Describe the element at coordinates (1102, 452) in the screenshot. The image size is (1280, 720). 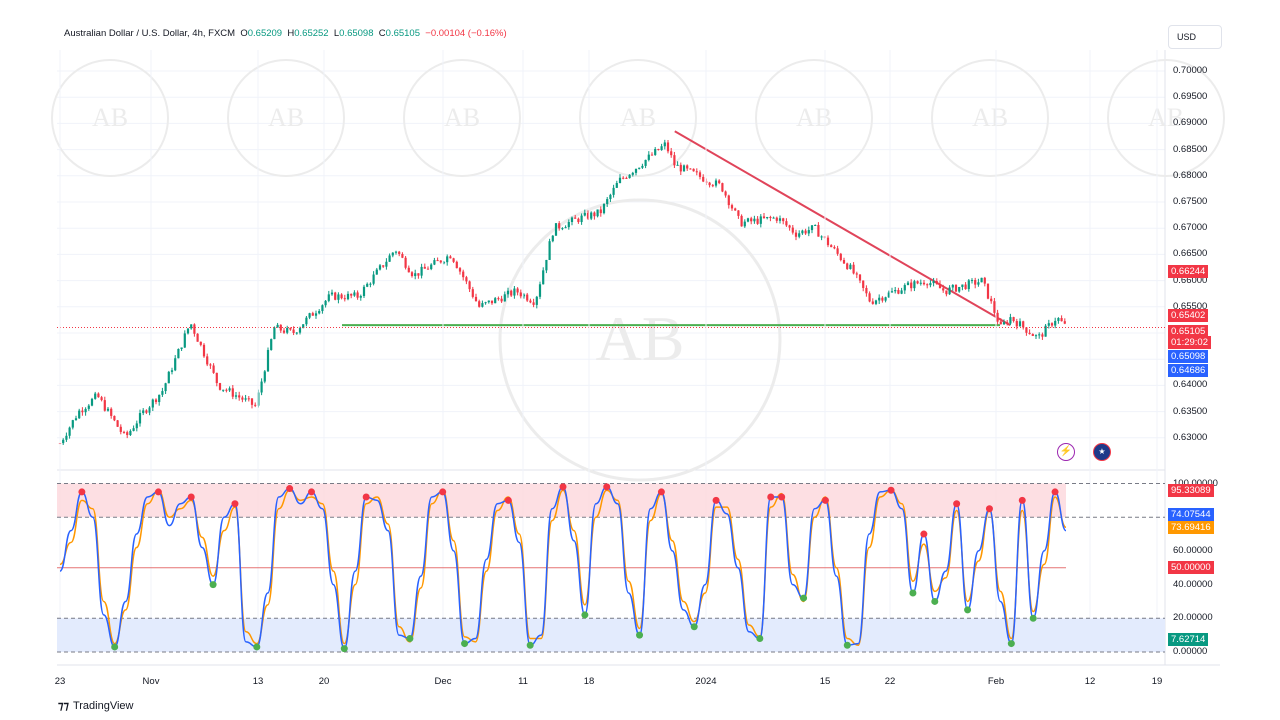
I see `flag-icon: ★` at that location.